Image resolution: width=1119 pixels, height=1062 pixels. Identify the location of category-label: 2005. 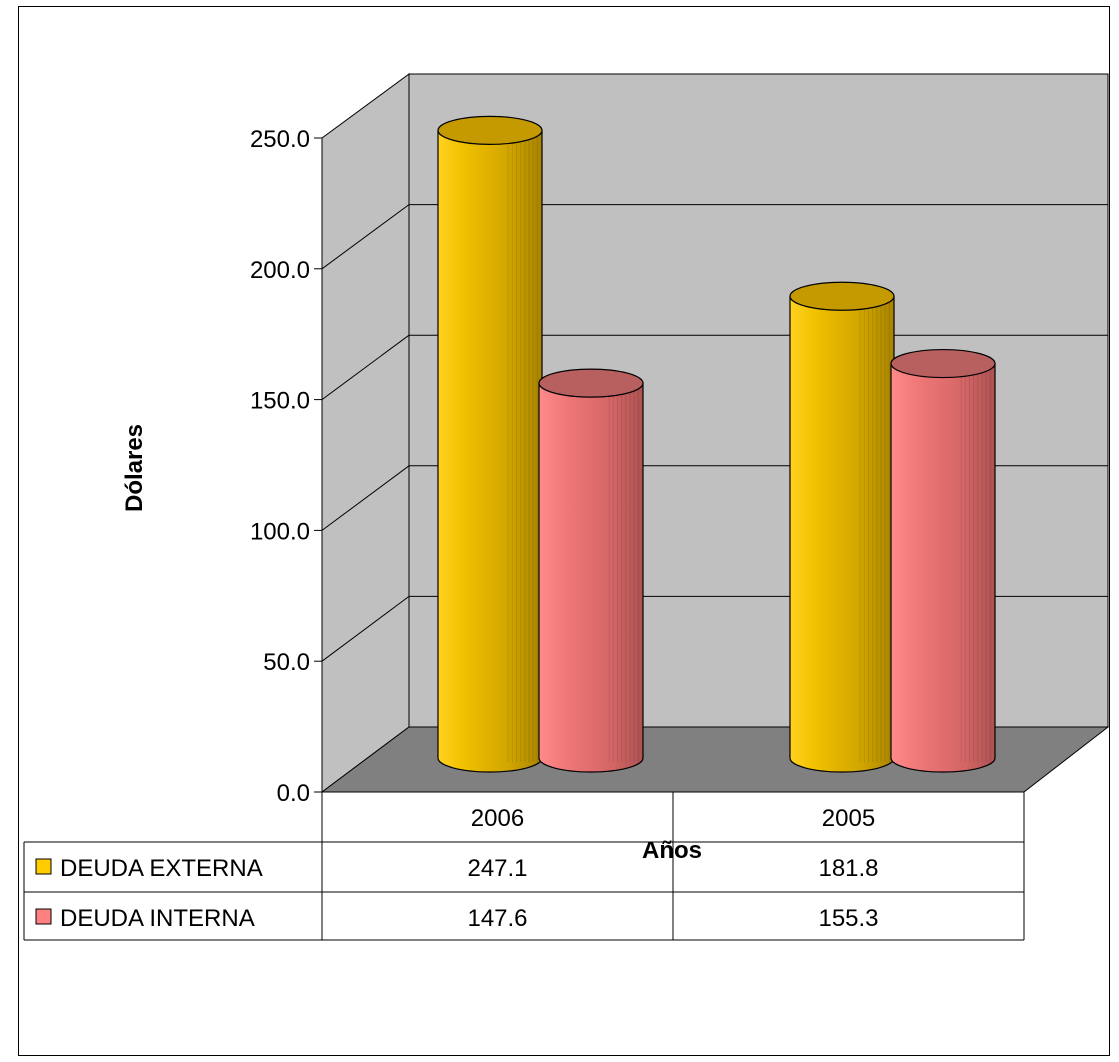
(848, 818).